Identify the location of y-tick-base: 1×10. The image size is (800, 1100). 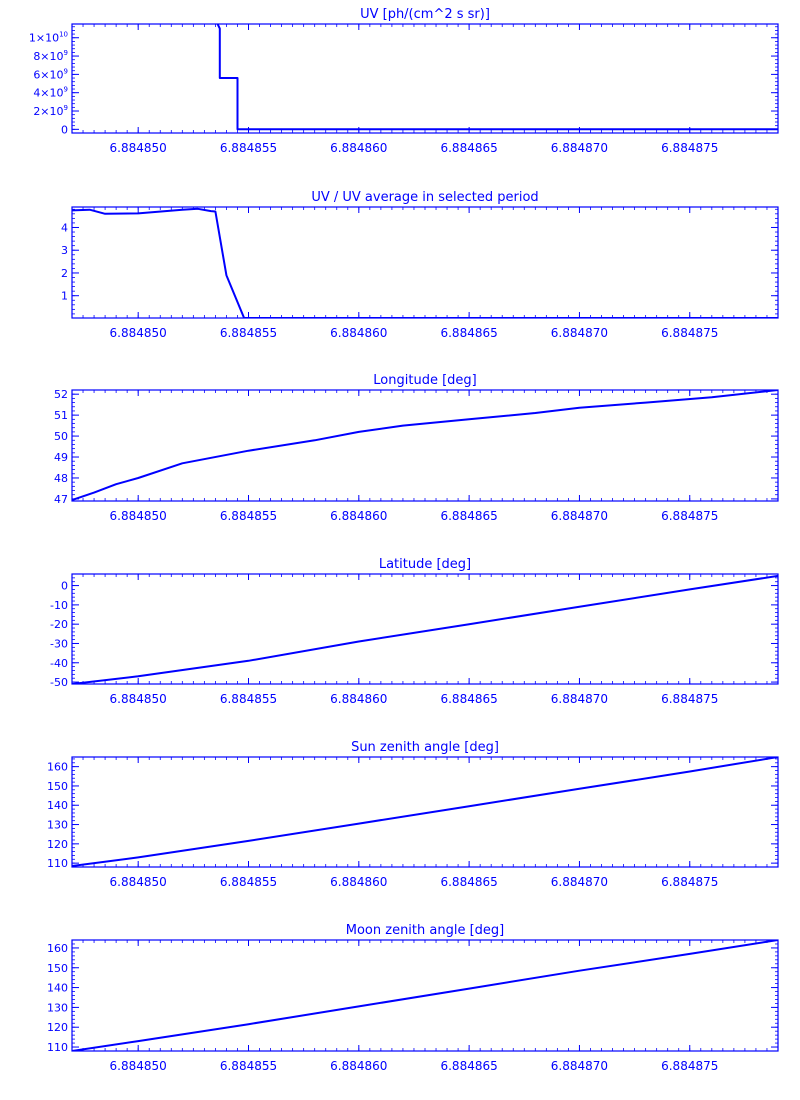
(44, 38).